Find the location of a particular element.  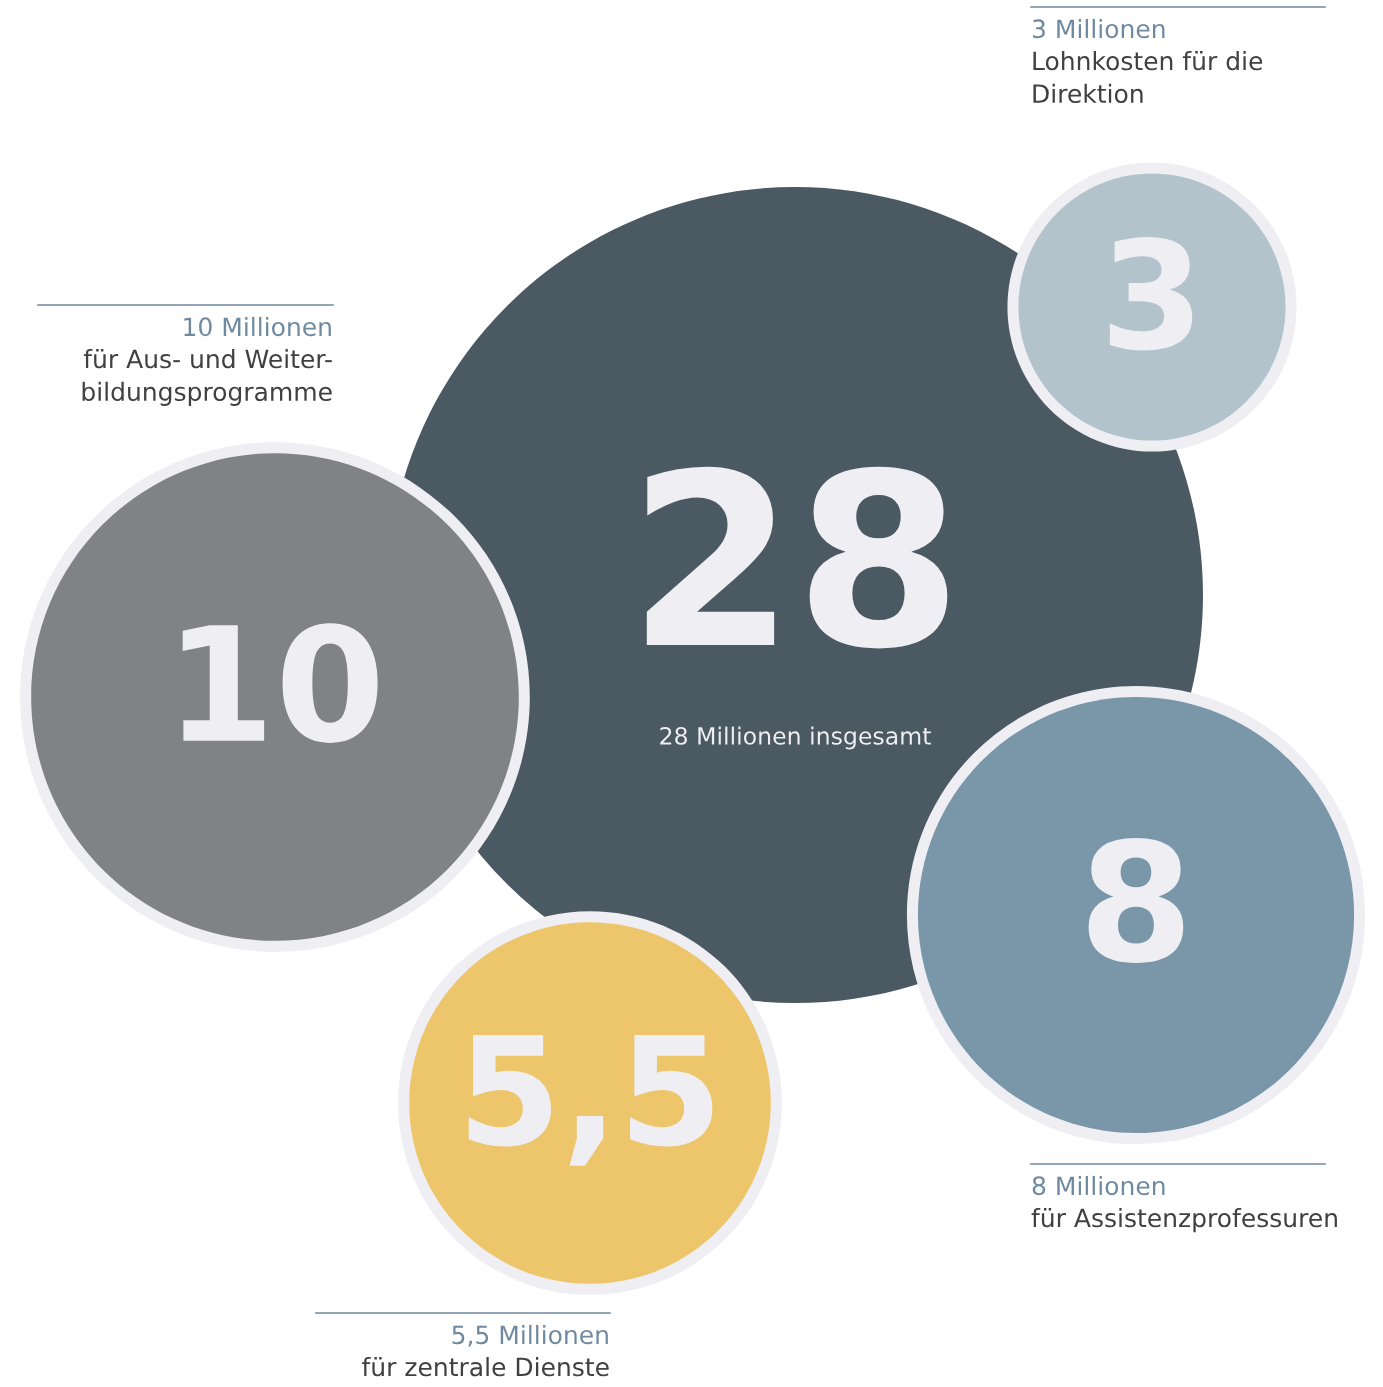

data-label: 5,5 is located at coordinates (590, 1100).